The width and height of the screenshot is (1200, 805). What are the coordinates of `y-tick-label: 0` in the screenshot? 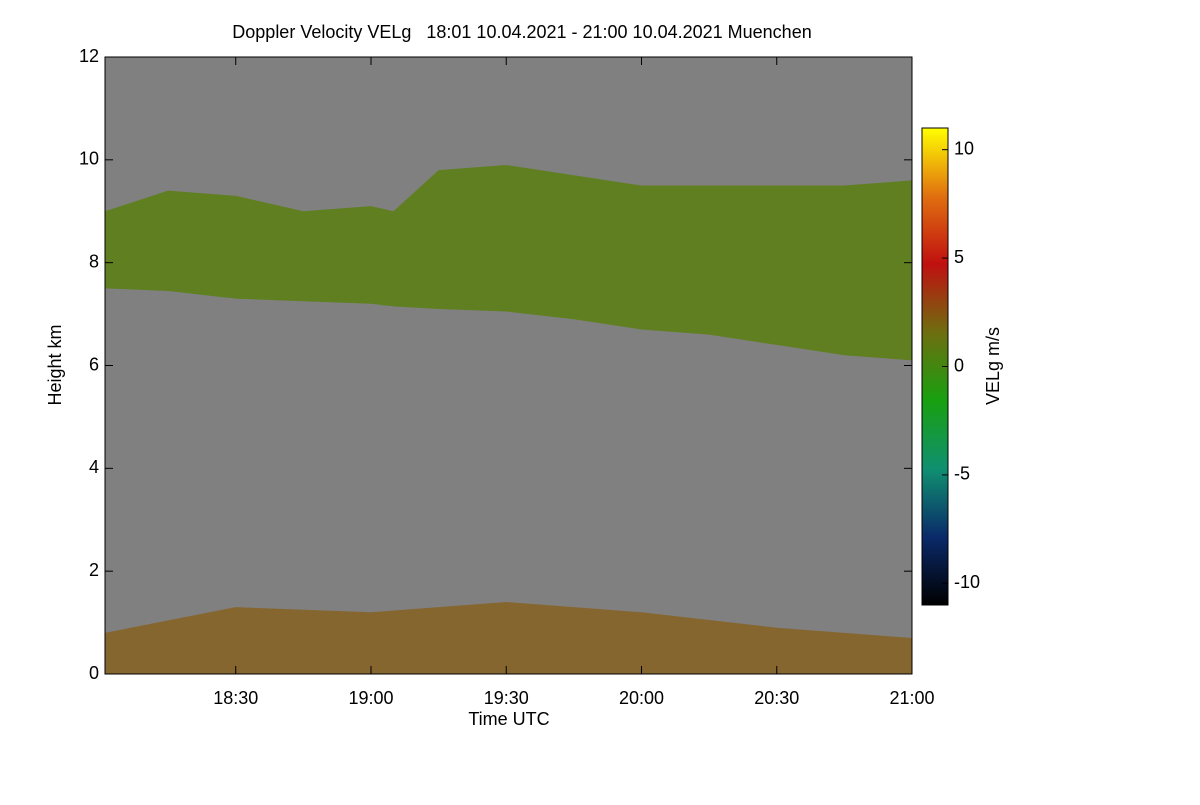 It's located at (94, 673).